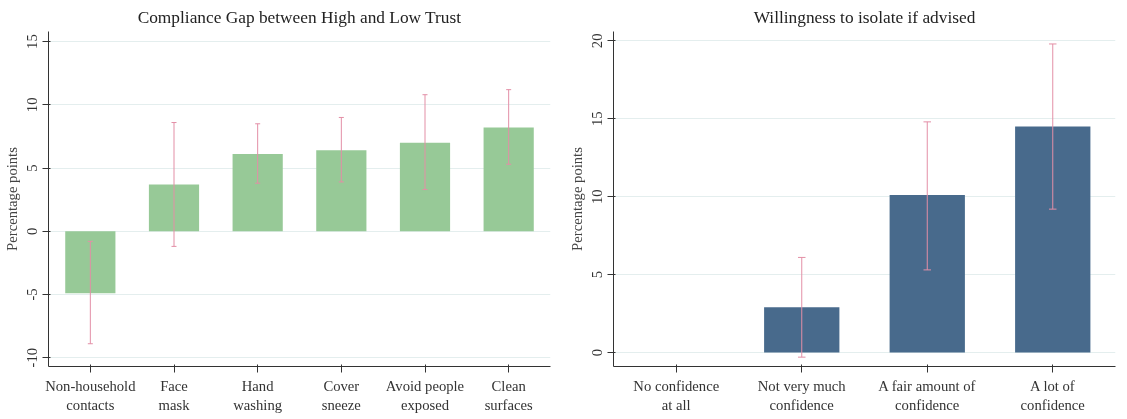  Describe the element at coordinates (425, 395) in the screenshot. I see `x-tick-label: Avoid people exposed` at that location.